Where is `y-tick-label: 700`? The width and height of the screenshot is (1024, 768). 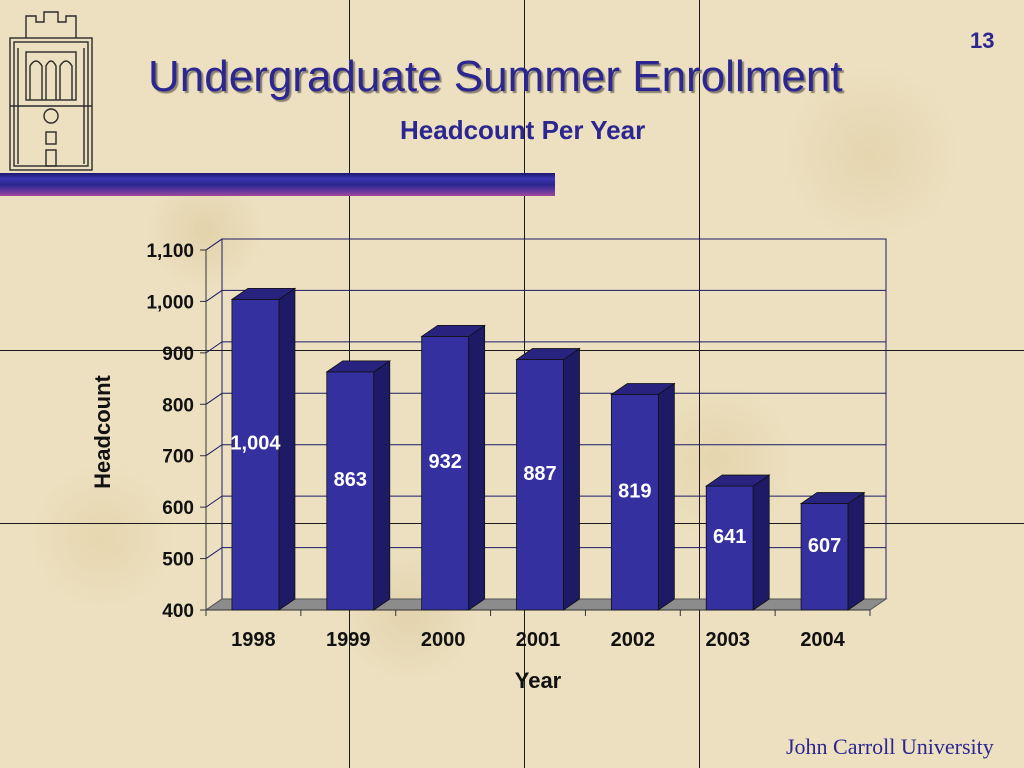
y-tick-label: 700 is located at coordinates (178, 457).